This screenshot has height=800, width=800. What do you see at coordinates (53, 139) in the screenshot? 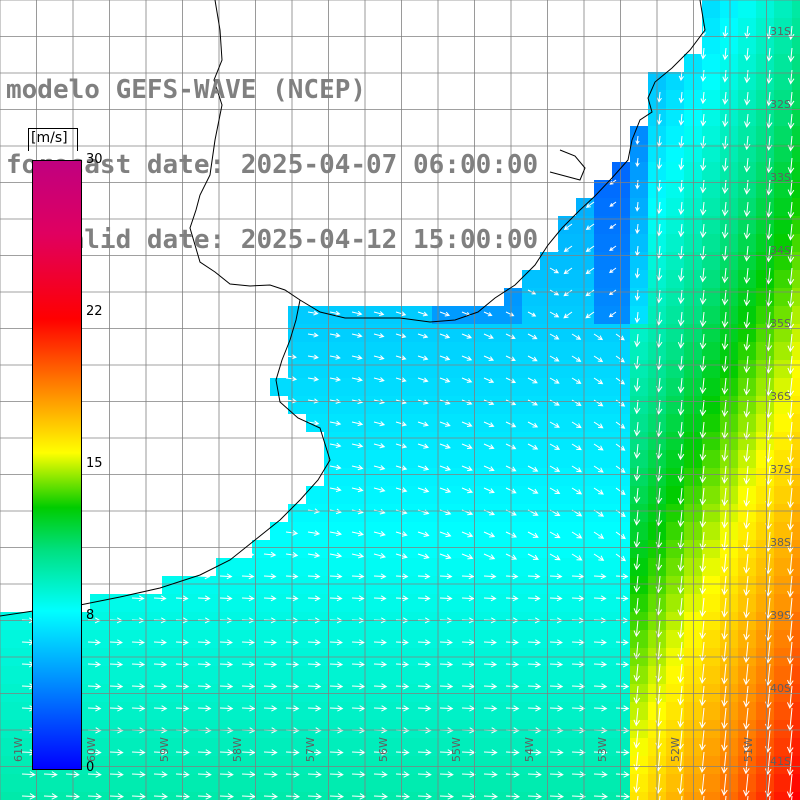
I see `colorbar-units-frame` at bounding box center [53, 139].